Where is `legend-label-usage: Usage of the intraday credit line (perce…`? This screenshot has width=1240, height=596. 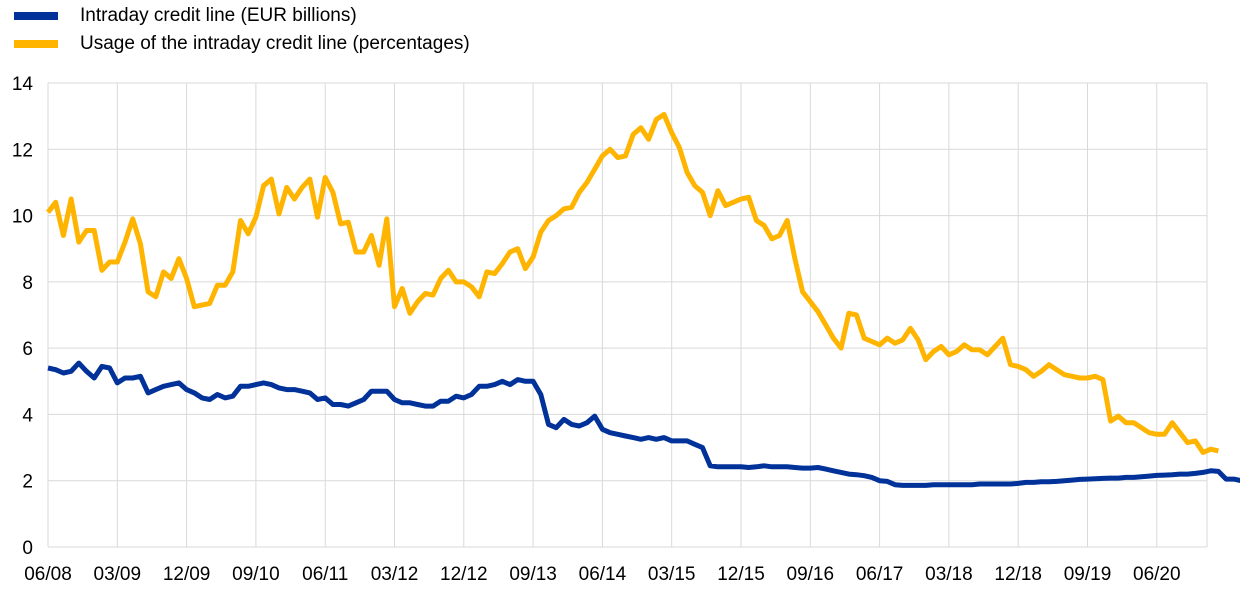 legend-label-usage: Usage of the intraday credit line (perce… is located at coordinates (275, 43).